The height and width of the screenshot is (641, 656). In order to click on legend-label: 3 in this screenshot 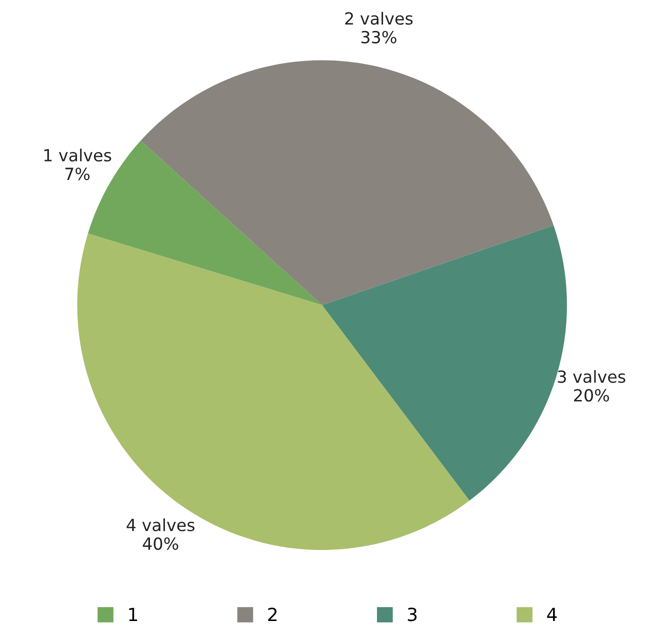, I will do `click(412, 615)`.